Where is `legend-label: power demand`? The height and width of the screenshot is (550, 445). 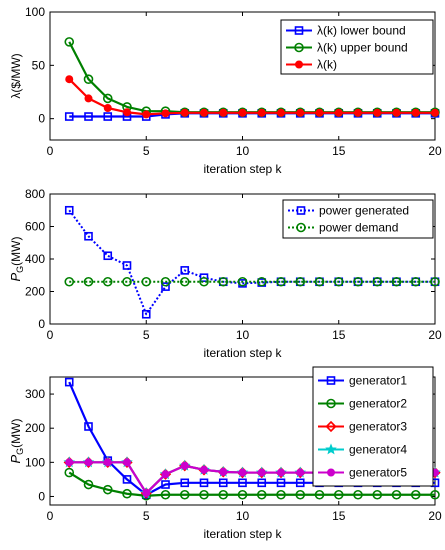 legend-label: power demand is located at coordinates (358, 228).